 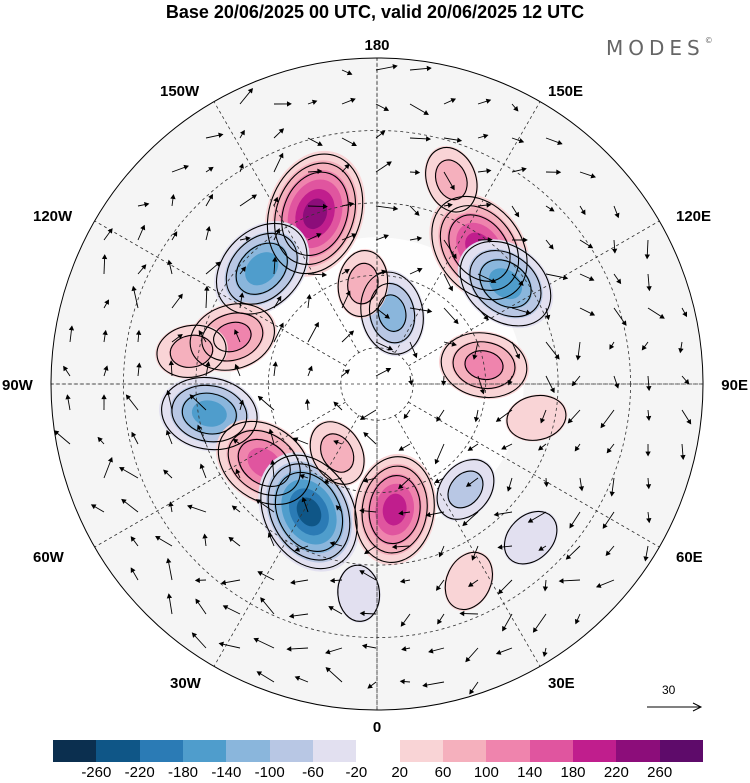 What do you see at coordinates (486, 772) in the screenshot?
I see `colorbar-tick-label: 100` at bounding box center [486, 772].